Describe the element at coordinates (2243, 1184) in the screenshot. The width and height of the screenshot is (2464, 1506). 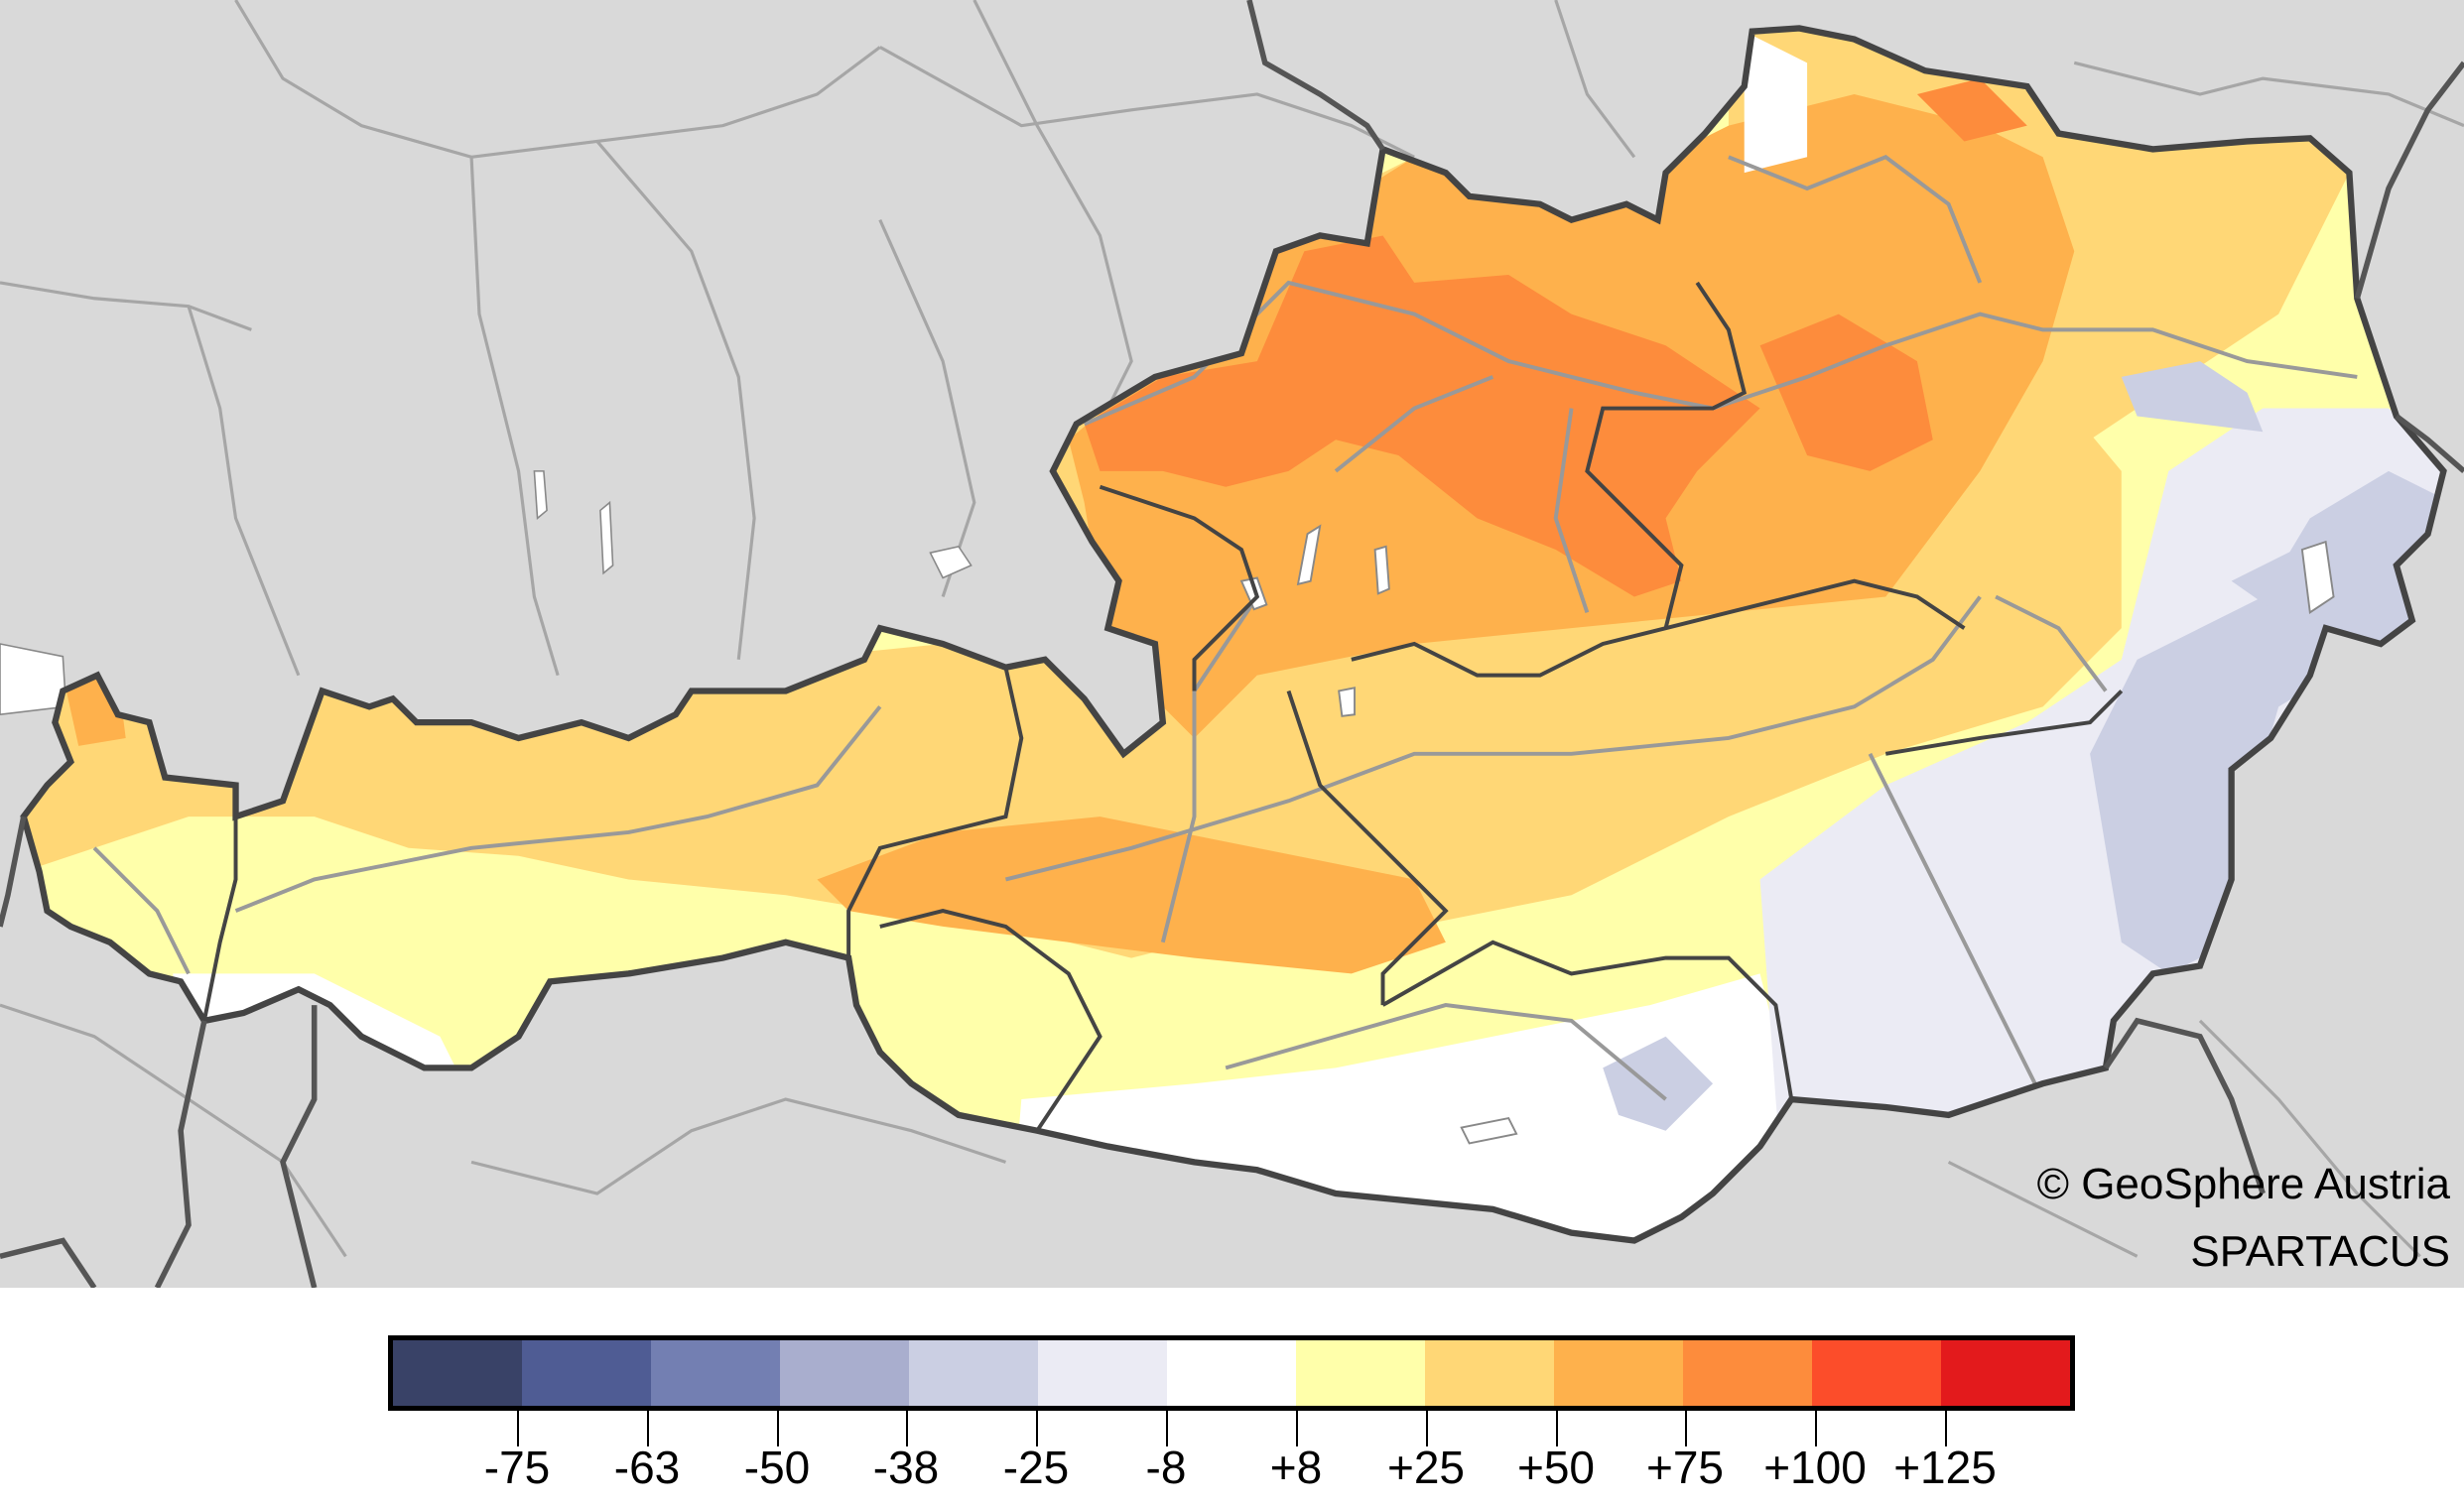
I see `copyright-credit: © GeoSphere Austria` at that location.